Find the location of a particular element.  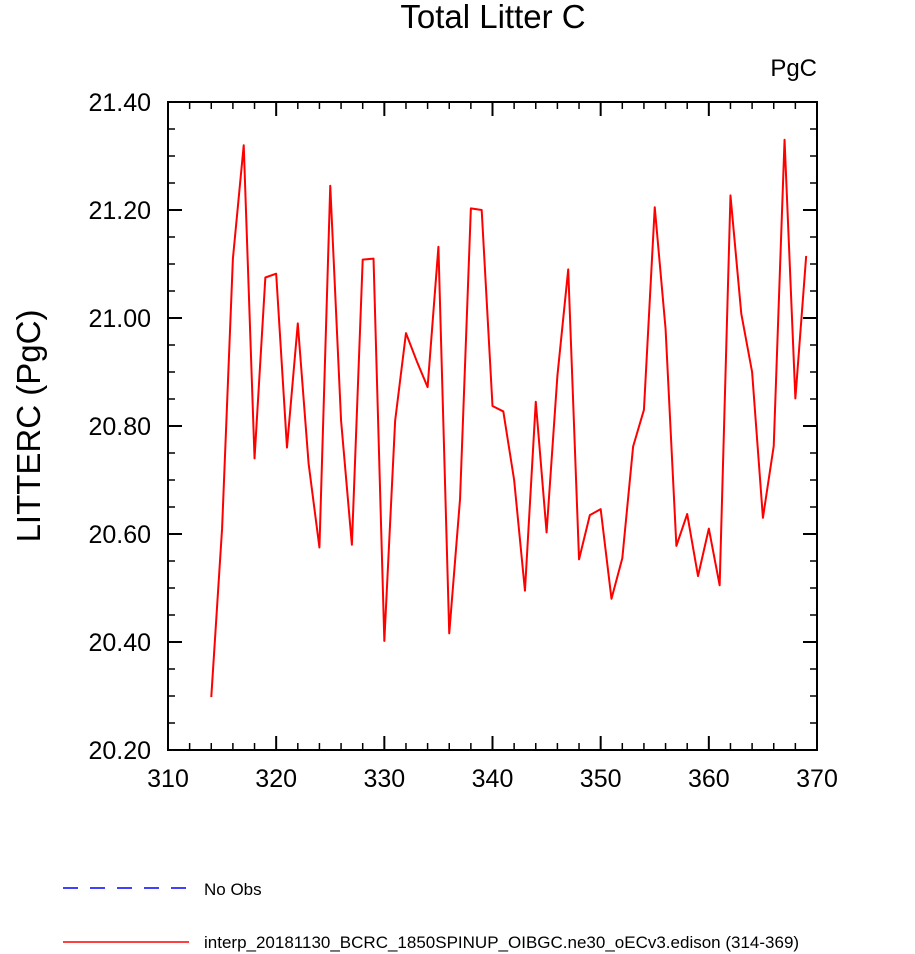

x-tick-label: 330 is located at coordinates (384, 779).